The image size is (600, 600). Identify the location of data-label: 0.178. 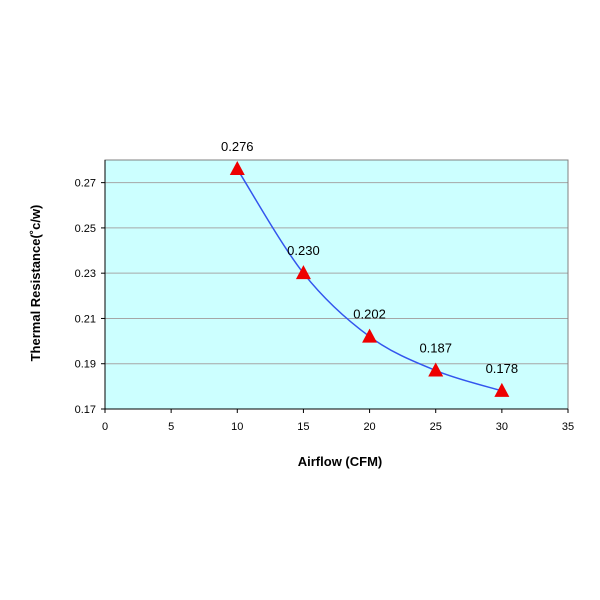
(502, 368).